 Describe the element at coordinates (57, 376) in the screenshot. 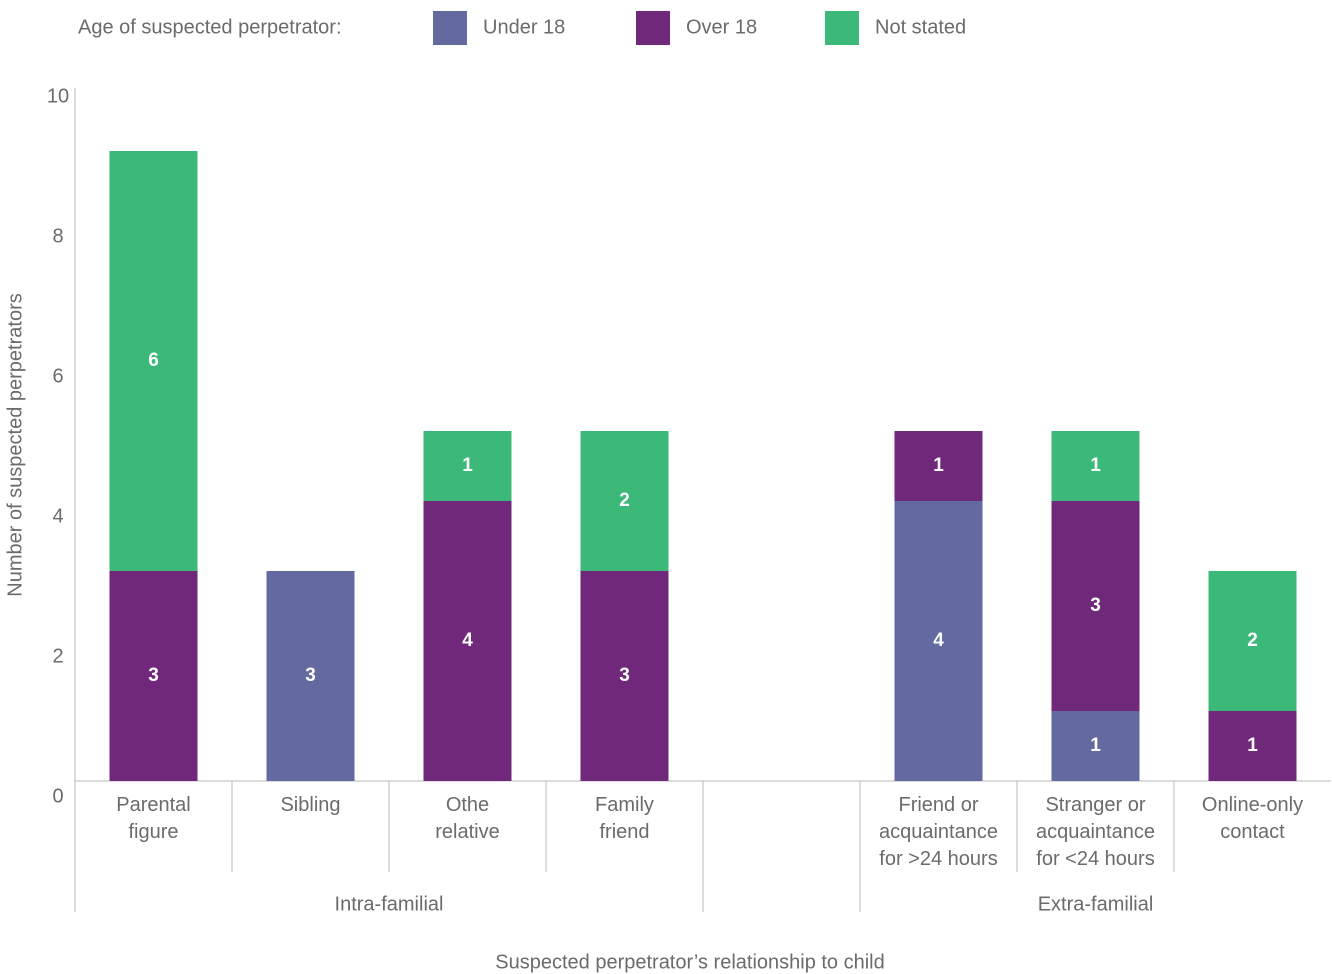

I see `y-tick-label: 6` at that location.